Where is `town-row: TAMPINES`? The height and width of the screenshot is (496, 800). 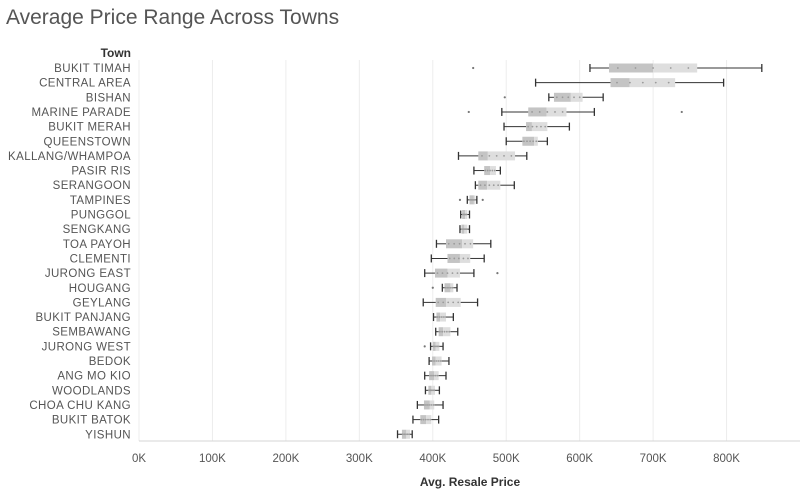 town-row: TAMPINES is located at coordinates (277, 201).